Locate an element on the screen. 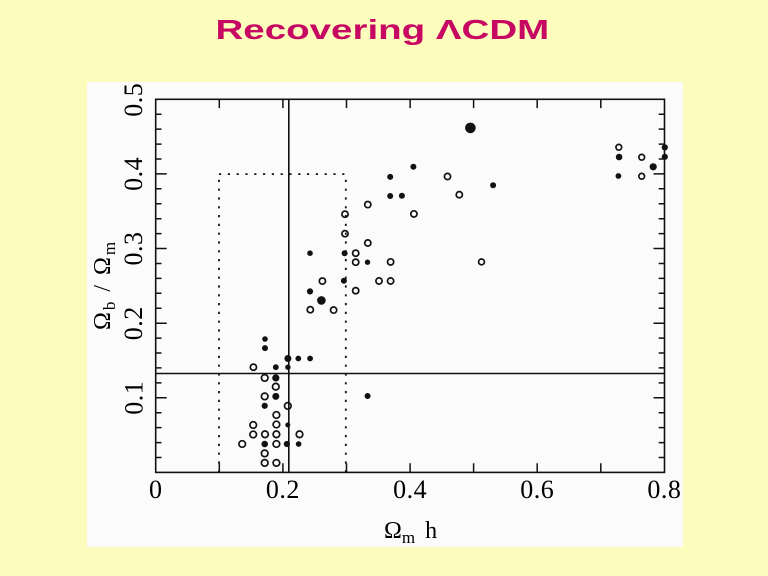 The height and width of the screenshot is (576, 768). svg-text: 0.3 is located at coordinates (133, 249).